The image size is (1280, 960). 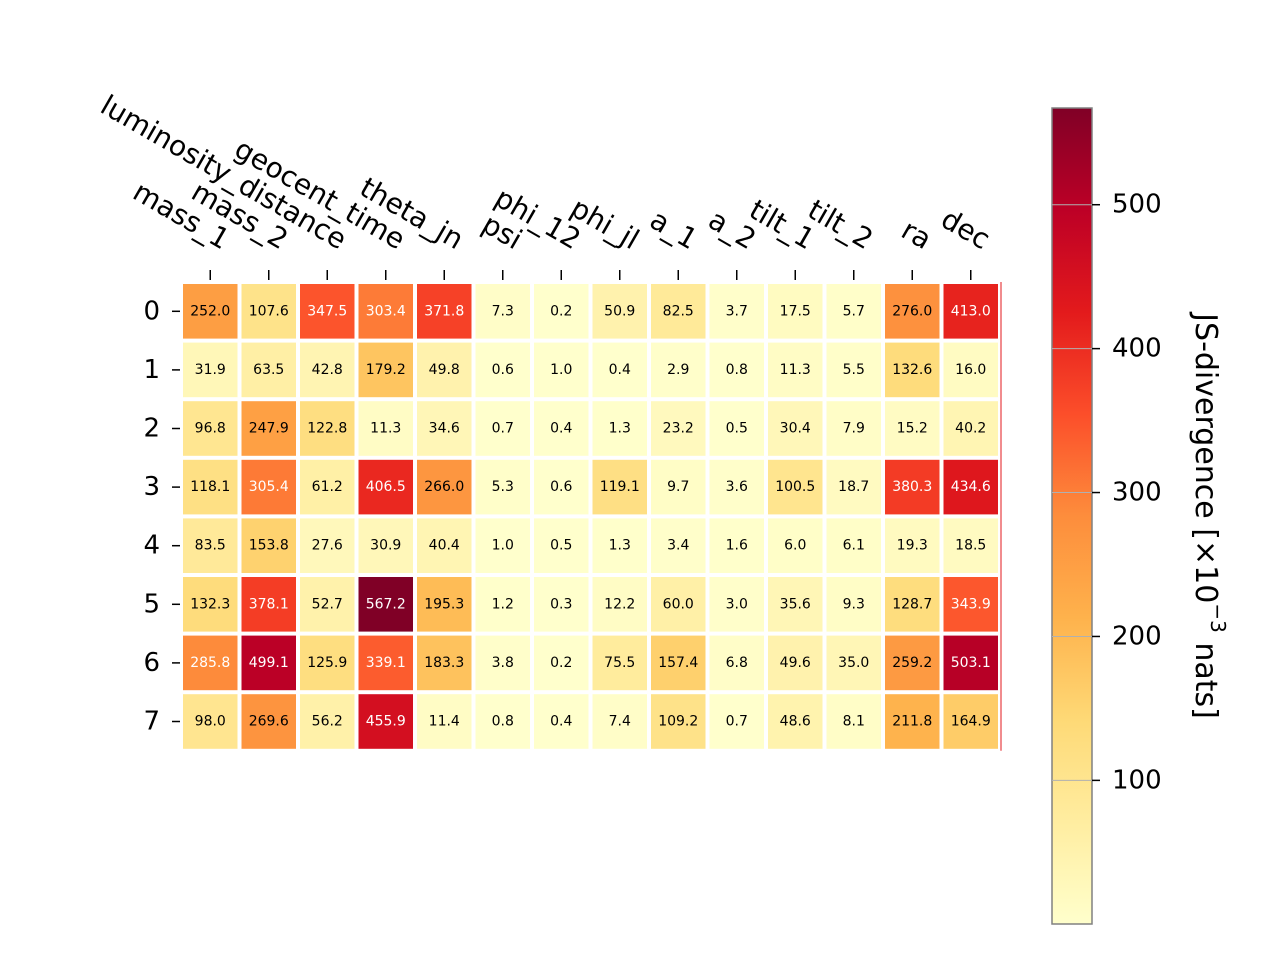 What do you see at coordinates (444, 311) in the screenshot?
I see `cell-value-label: 371.8` at bounding box center [444, 311].